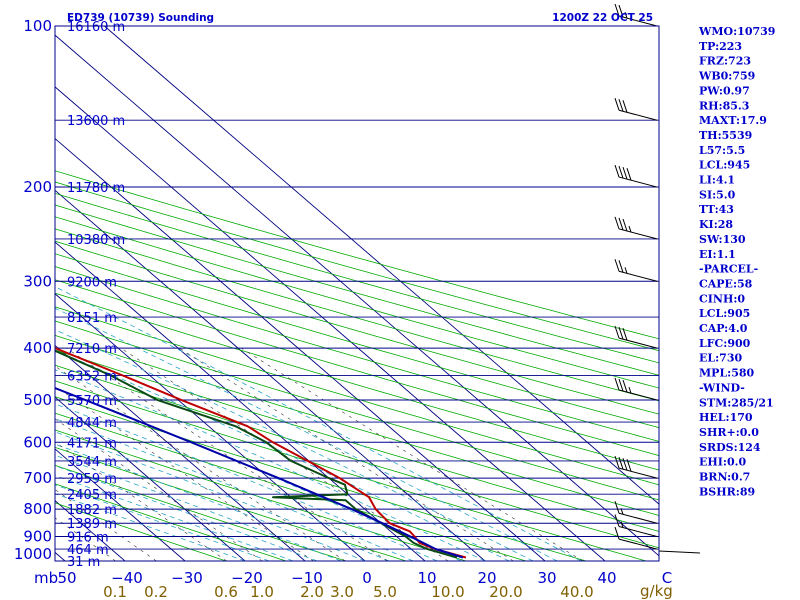 This screenshot has width=800, height=600. I want to click on sounding-index-line: LI:4.1, so click(717, 180).